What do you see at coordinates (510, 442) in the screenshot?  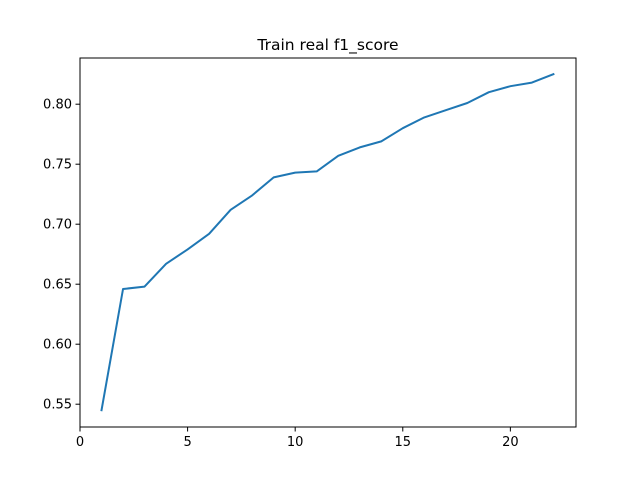 I see `x-tick-label-20: 20` at bounding box center [510, 442].